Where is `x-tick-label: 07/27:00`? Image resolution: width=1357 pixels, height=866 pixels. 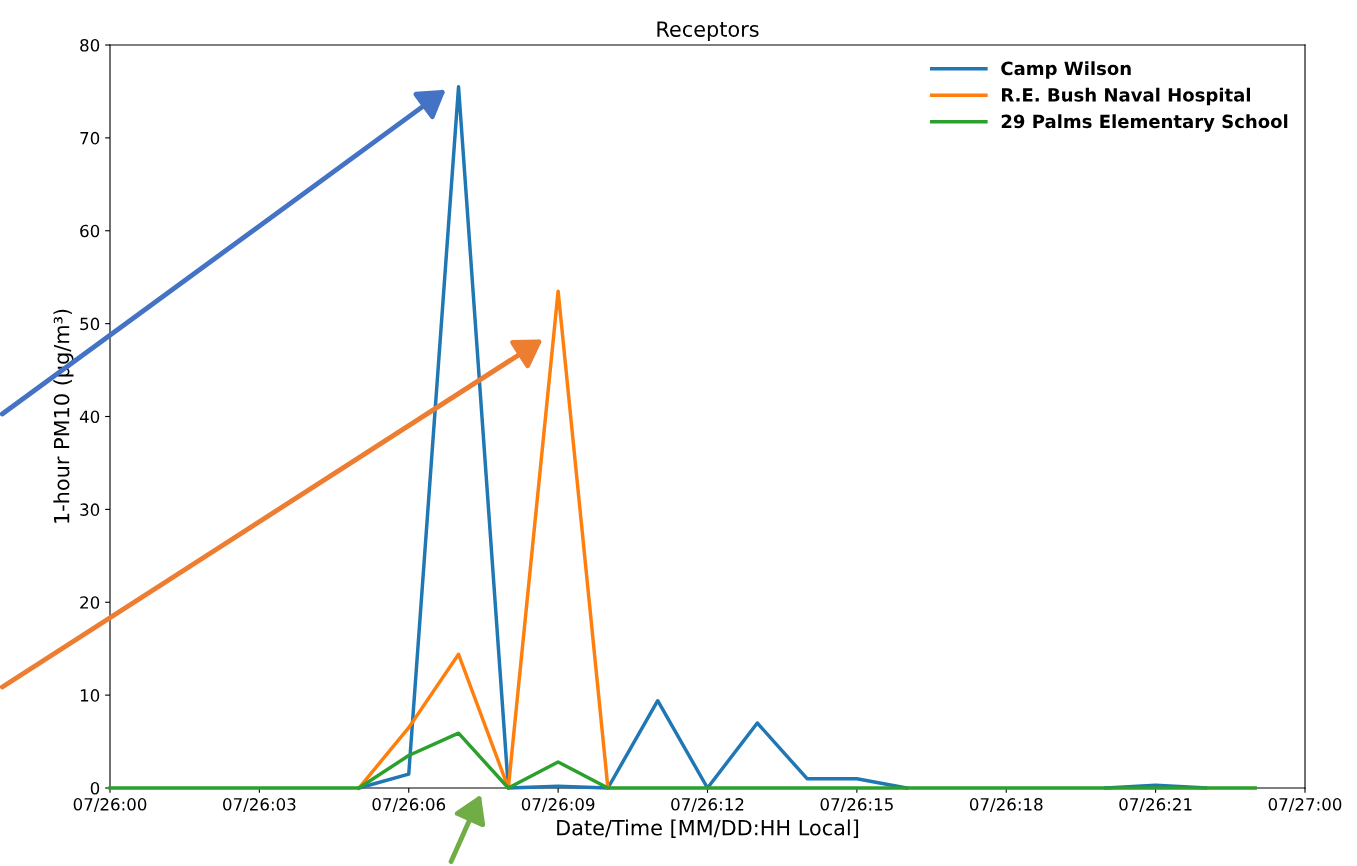
x-tick-label: 07/27:00 is located at coordinates (1305, 805).